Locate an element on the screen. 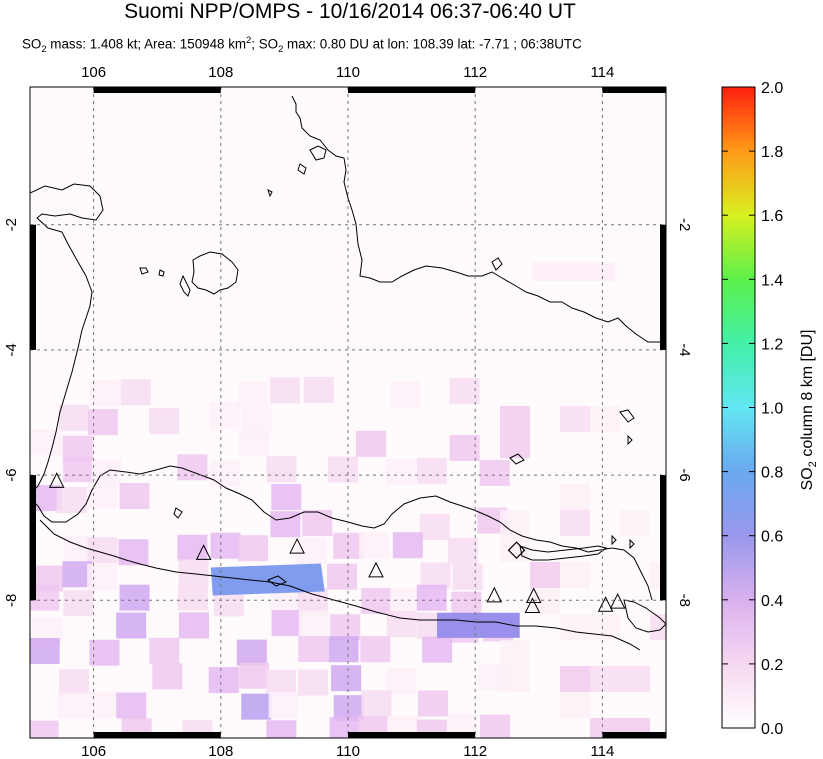 This screenshot has height=759, width=823. lat-tick-label-right: -4 is located at coordinates (684, 349).